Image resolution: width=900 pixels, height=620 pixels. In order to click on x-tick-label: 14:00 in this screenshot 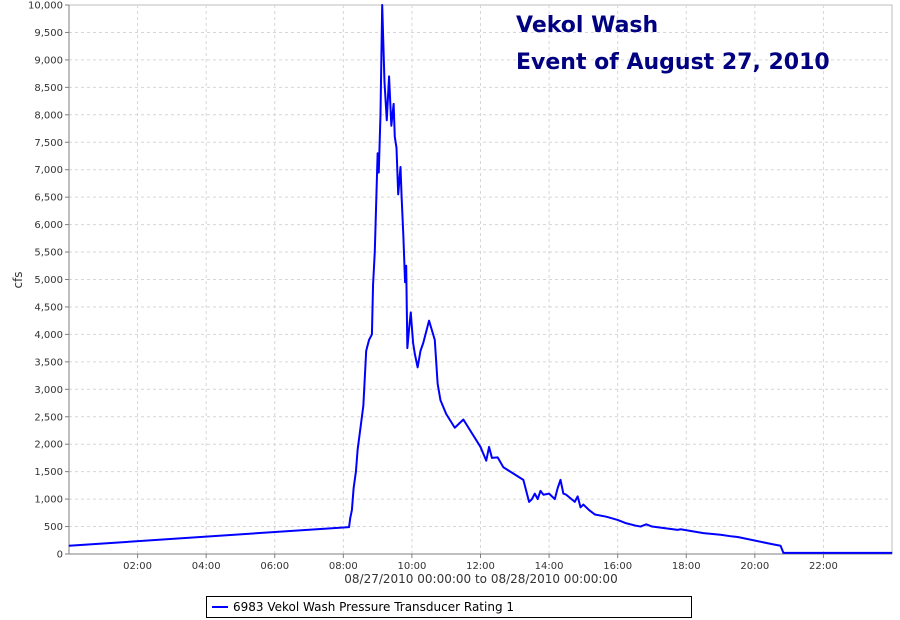, I will do `click(549, 566)`.